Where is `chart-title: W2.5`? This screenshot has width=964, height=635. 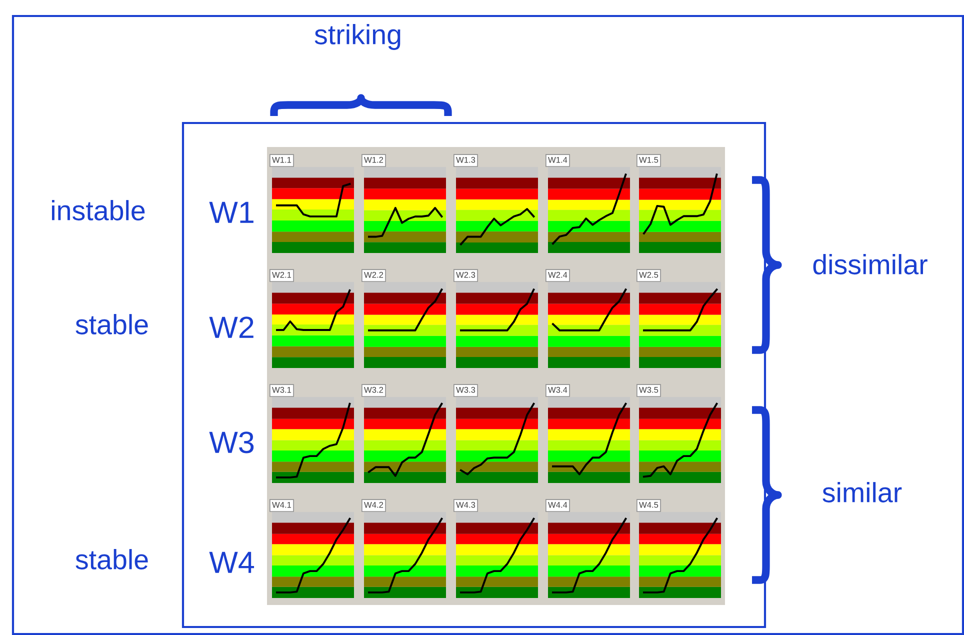
chart-title: W2.5 is located at coordinates (648, 275).